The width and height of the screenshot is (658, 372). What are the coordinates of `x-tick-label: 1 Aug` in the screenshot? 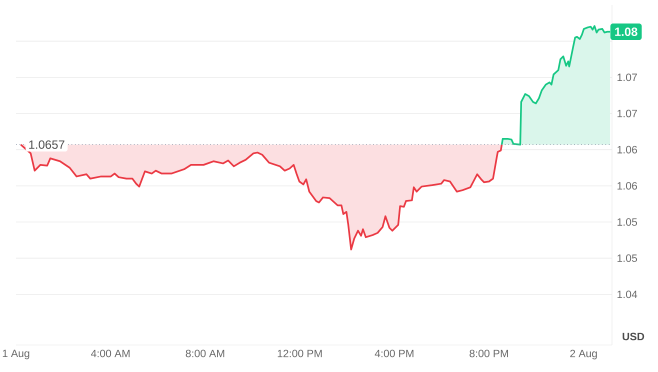 It's located at (16, 355).